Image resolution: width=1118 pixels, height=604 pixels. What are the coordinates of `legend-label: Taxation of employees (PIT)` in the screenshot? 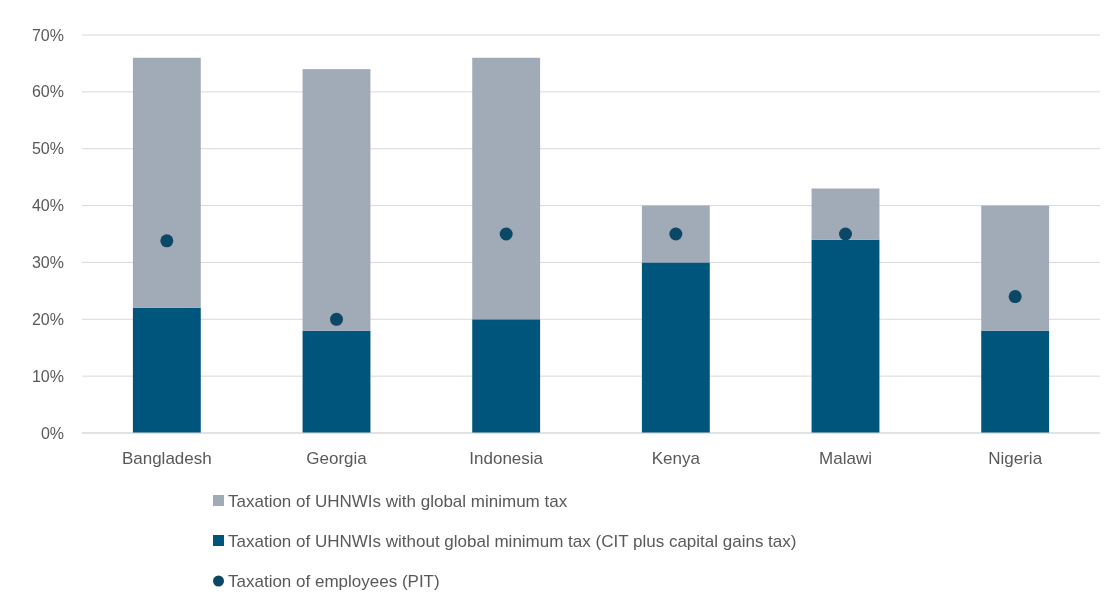 It's located at (334, 581).